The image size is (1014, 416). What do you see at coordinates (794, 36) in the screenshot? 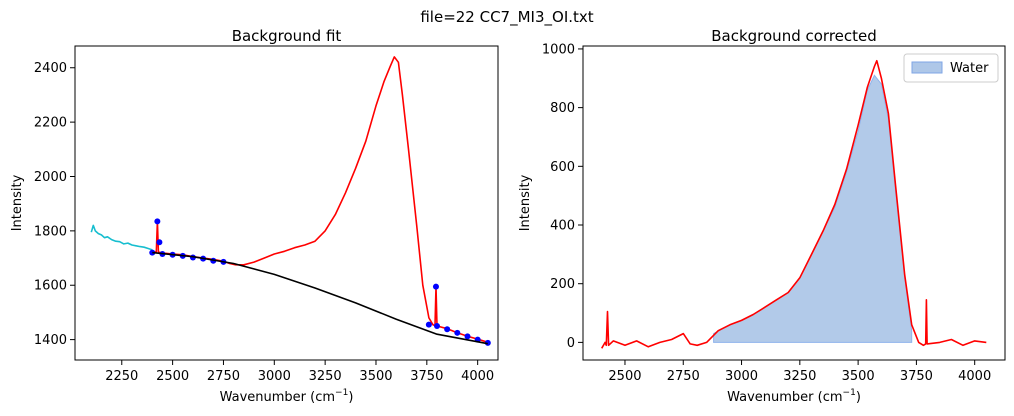
I see `chart-title: Background corrected` at bounding box center [794, 36].